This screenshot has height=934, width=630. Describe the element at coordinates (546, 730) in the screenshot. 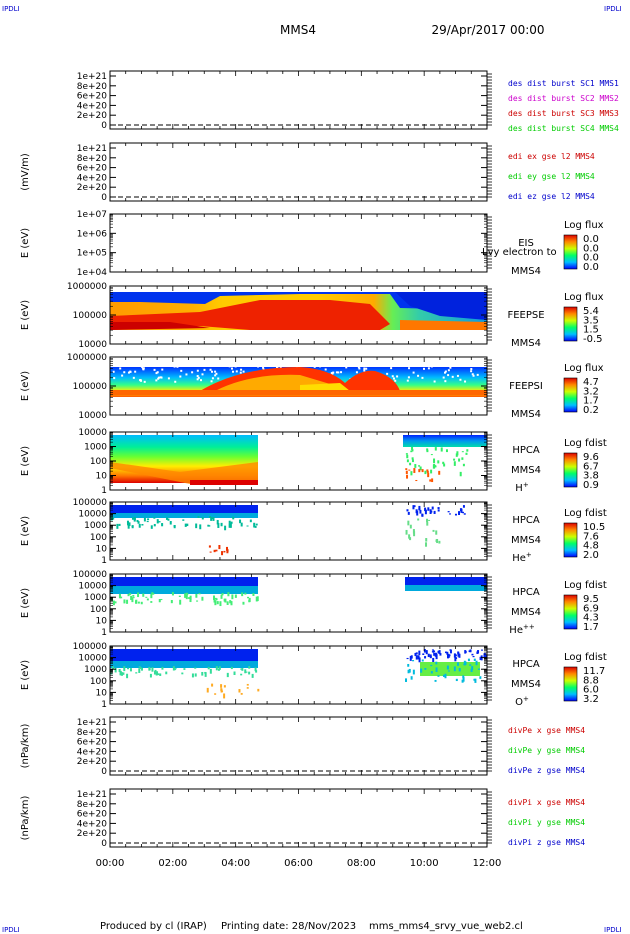

I see `legend-entry: divPe x gse MMS4` at that location.